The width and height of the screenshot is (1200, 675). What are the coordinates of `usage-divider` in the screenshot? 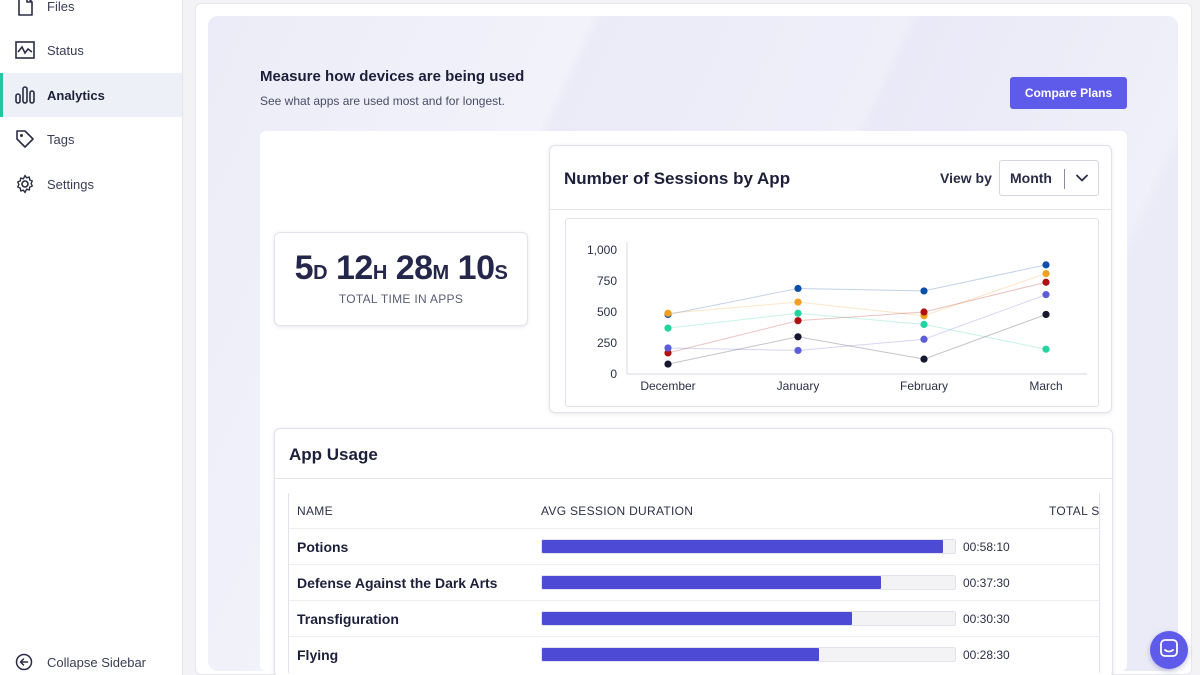 It's located at (693, 478).